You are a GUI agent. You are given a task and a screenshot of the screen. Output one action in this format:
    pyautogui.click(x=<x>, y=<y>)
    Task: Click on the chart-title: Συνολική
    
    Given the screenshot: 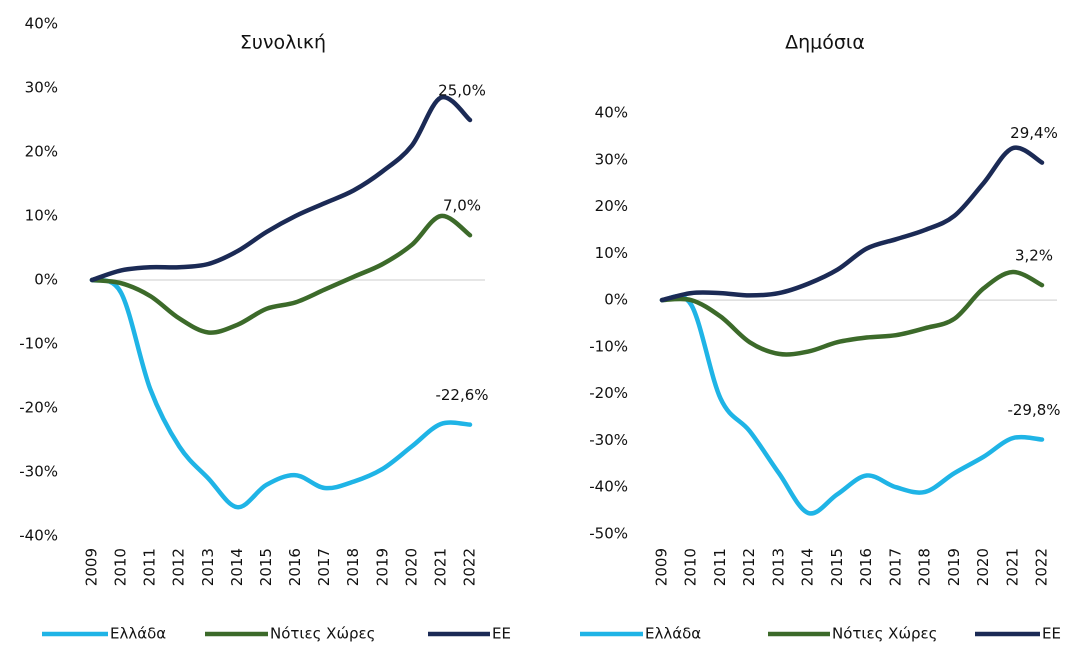 What is the action you would take?
    pyautogui.click(x=283, y=43)
    